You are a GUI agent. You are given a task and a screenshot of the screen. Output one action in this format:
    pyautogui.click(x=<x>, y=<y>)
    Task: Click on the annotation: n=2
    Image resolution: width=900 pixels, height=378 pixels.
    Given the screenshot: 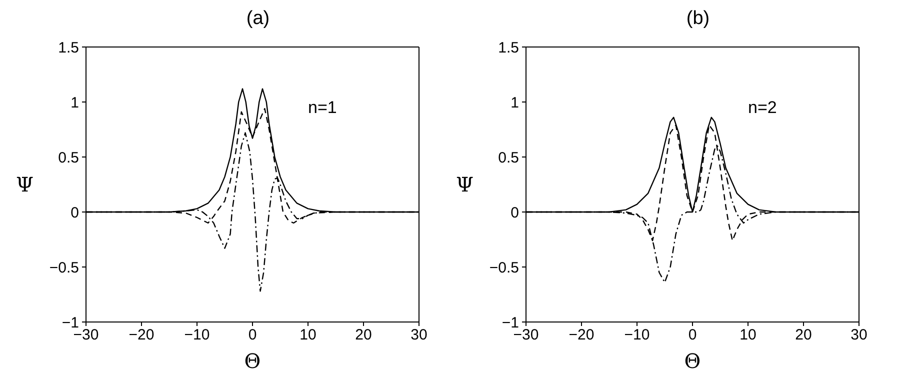 What is the action you would take?
    pyautogui.click(x=762, y=108)
    